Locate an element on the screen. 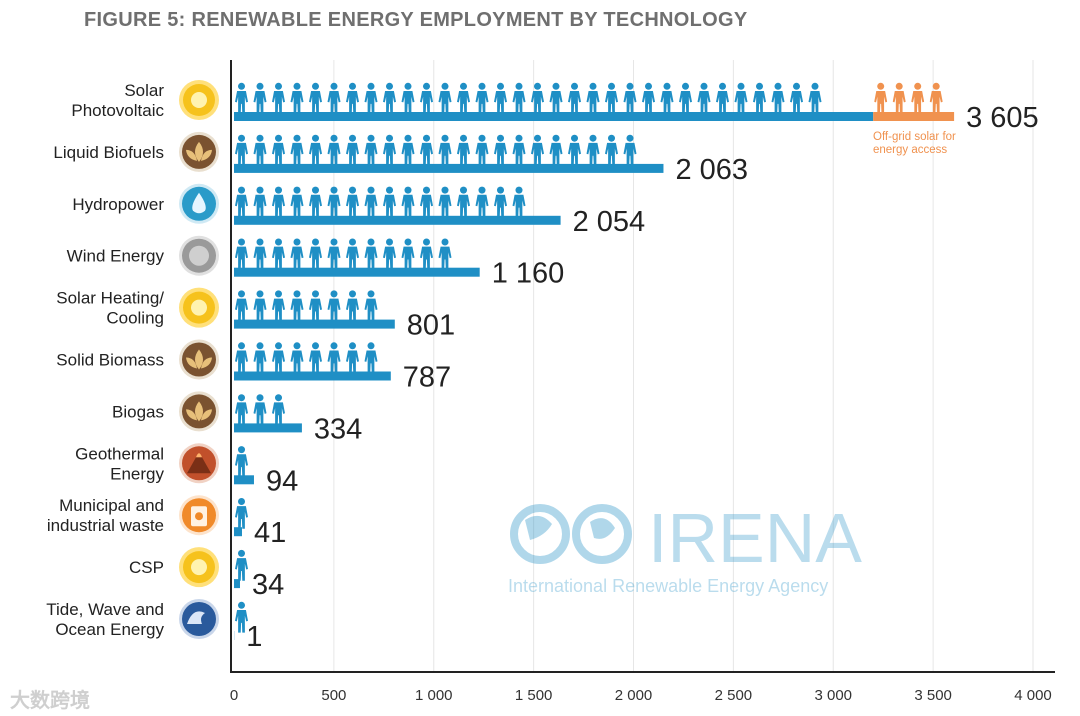 This screenshot has width=1080, height=716. figure-label: FIGURE 5: is located at coordinates (135, 20).